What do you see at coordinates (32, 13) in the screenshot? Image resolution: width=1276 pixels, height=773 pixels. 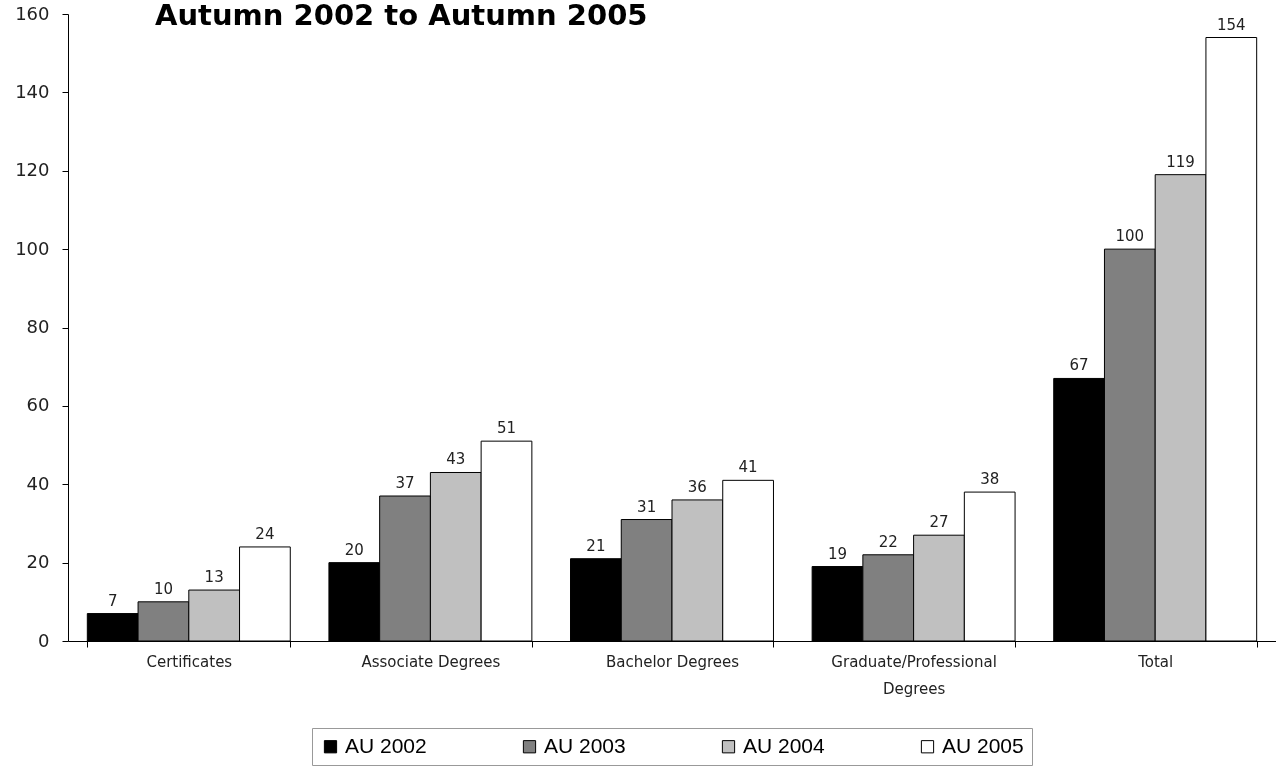 I see `y-tick-label: 160` at bounding box center [32, 13].